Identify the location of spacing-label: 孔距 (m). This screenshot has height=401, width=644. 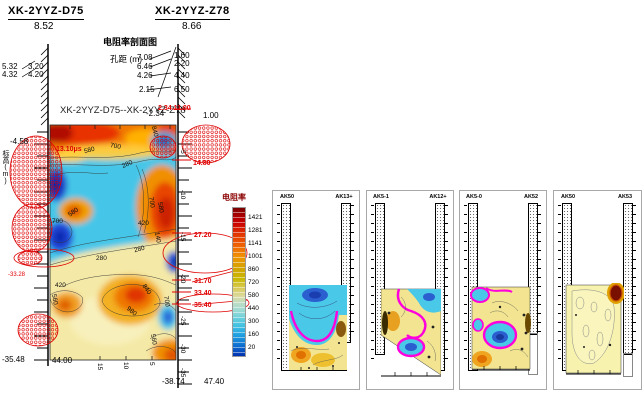
(126, 59).